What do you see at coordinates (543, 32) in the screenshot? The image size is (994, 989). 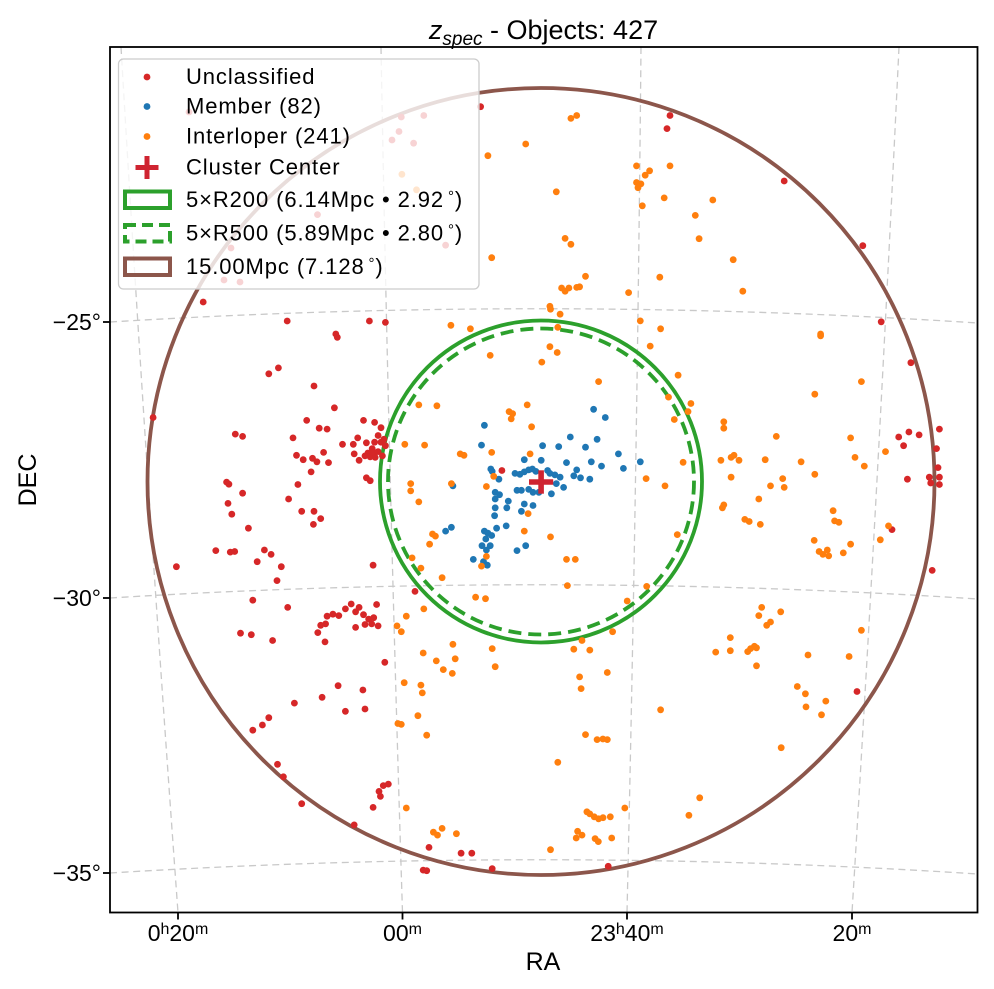 I see `svg-text: zspec - Objects: 427` at bounding box center [543, 32].